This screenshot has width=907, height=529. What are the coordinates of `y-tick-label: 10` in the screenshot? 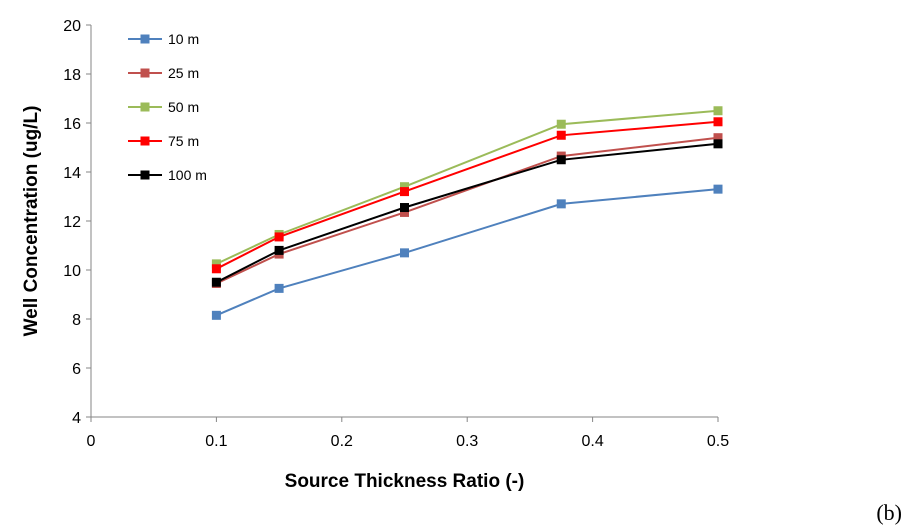 It's located at (72, 271).